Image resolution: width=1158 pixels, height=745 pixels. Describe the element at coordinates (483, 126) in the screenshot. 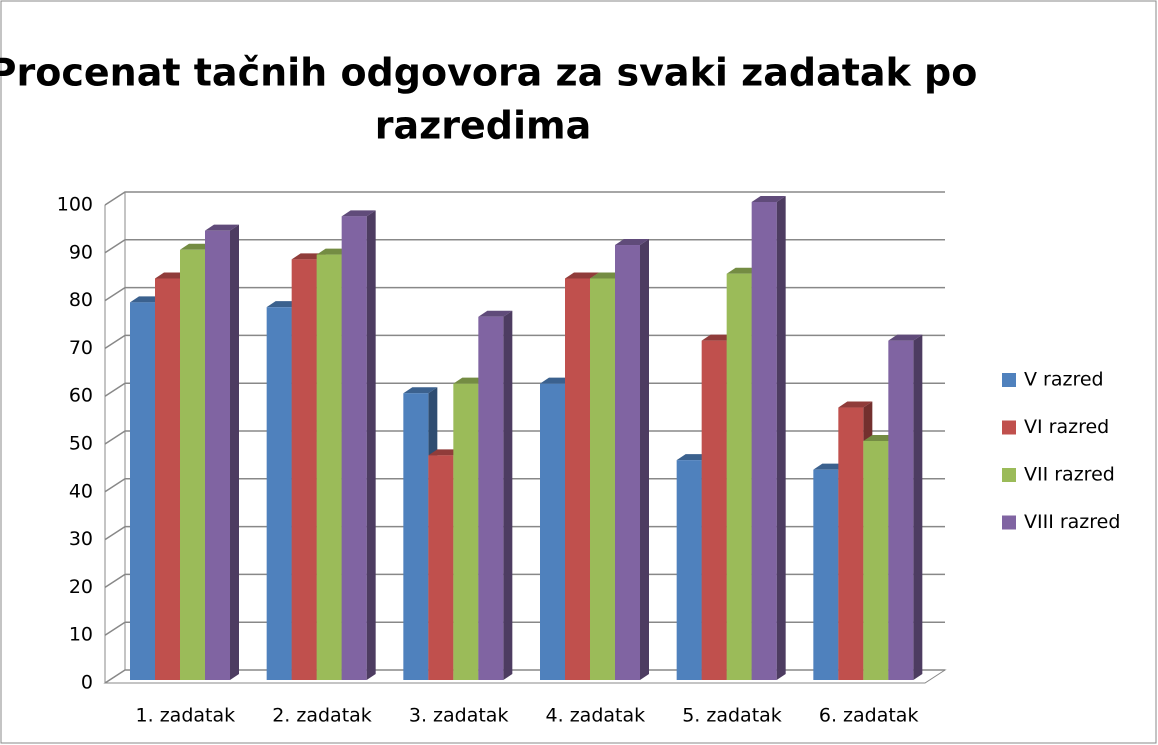

I see `chart-title: razredima` at that location.